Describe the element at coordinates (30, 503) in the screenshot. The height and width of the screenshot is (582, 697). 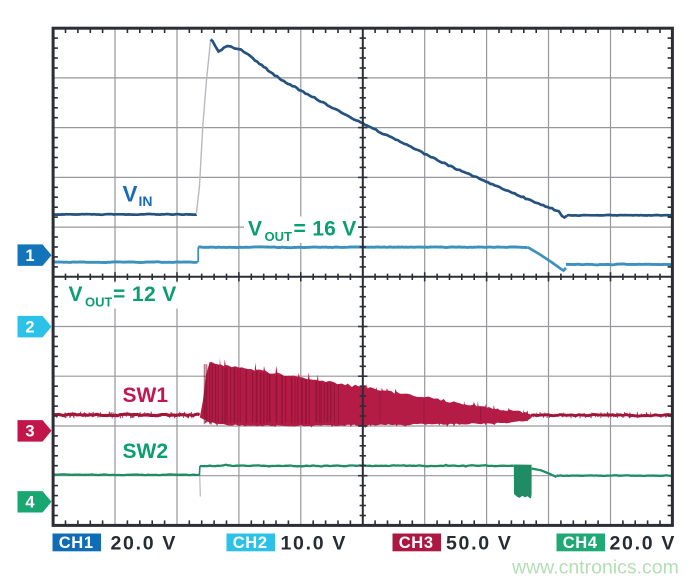
I see `svg-text: 4` at that location.